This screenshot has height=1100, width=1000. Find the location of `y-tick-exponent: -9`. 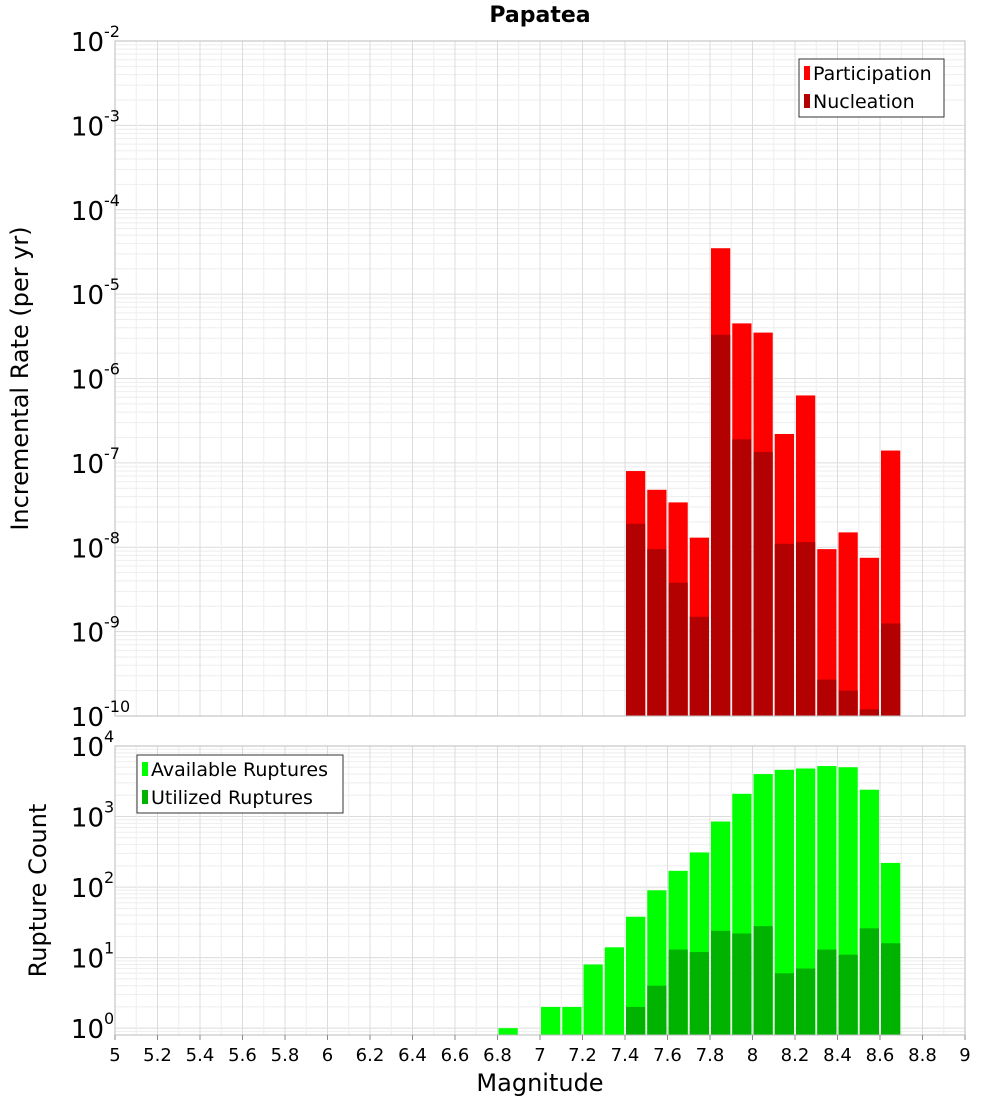

y-tick-exponent: -9 is located at coordinates (112, 622).